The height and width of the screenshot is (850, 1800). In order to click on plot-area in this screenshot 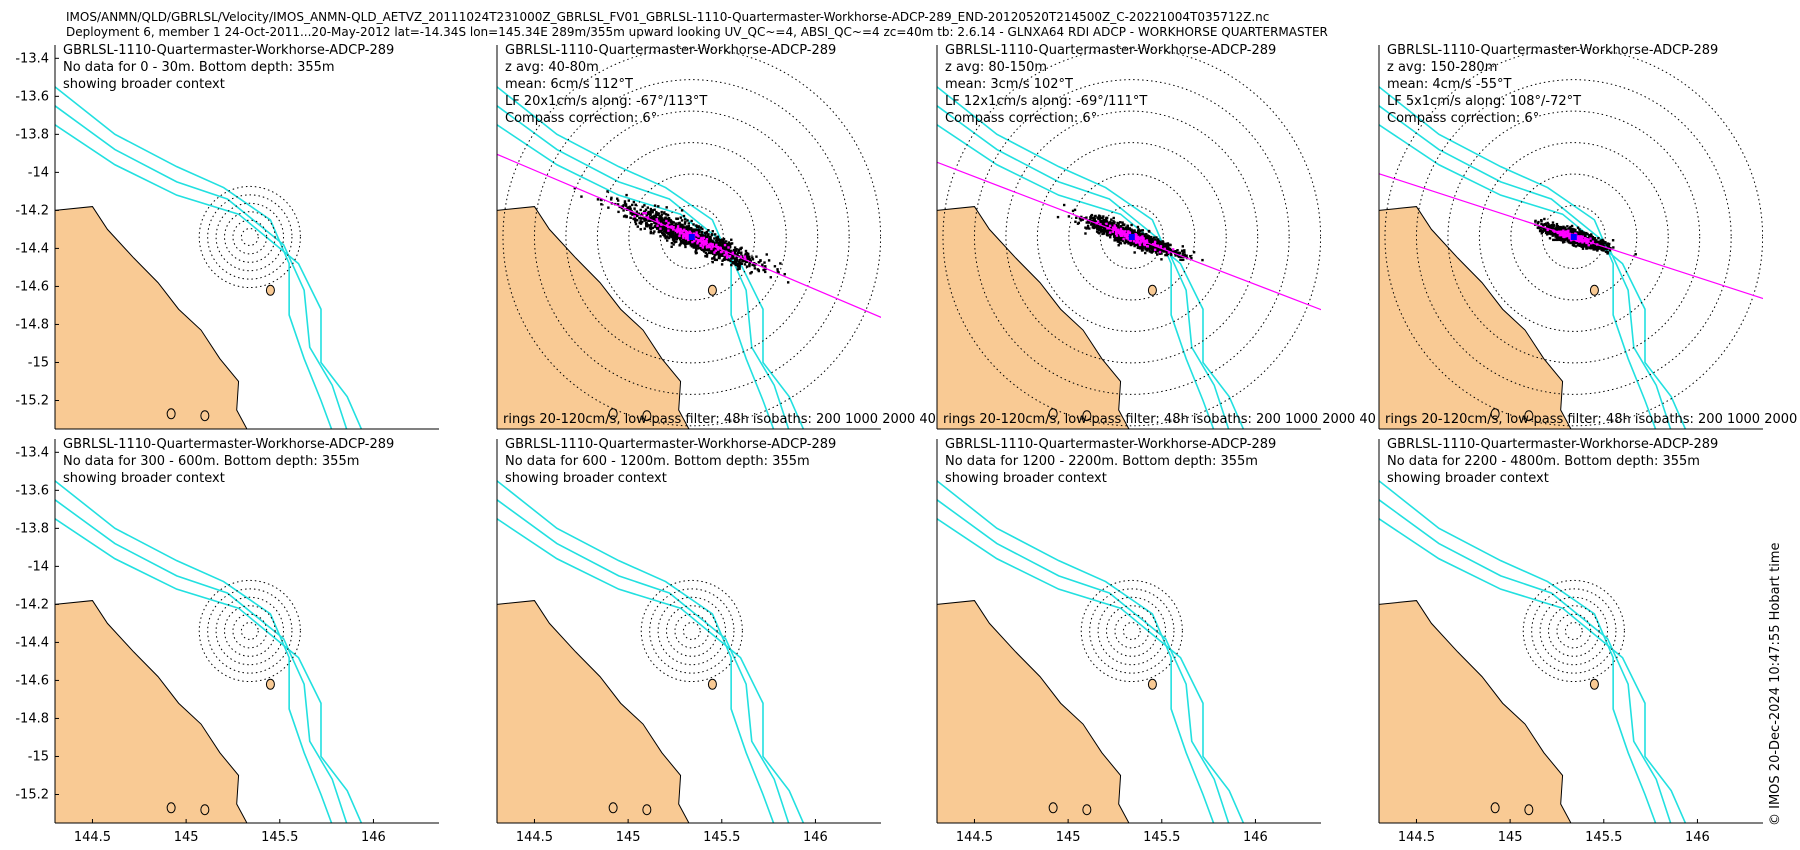, I will do `click(209, 257)`.